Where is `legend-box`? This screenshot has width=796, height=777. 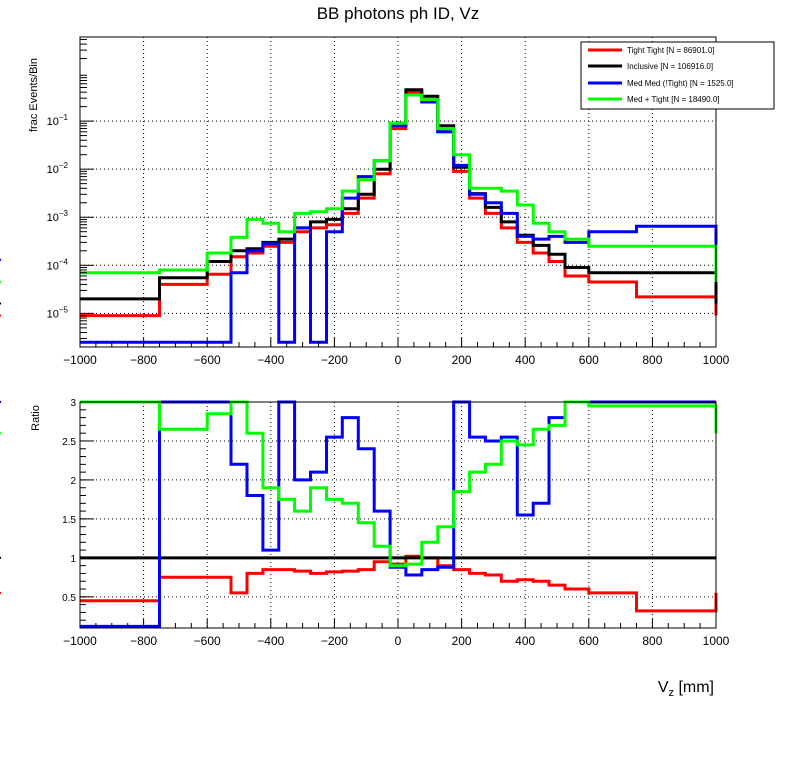
legend-box is located at coordinates (677, 75).